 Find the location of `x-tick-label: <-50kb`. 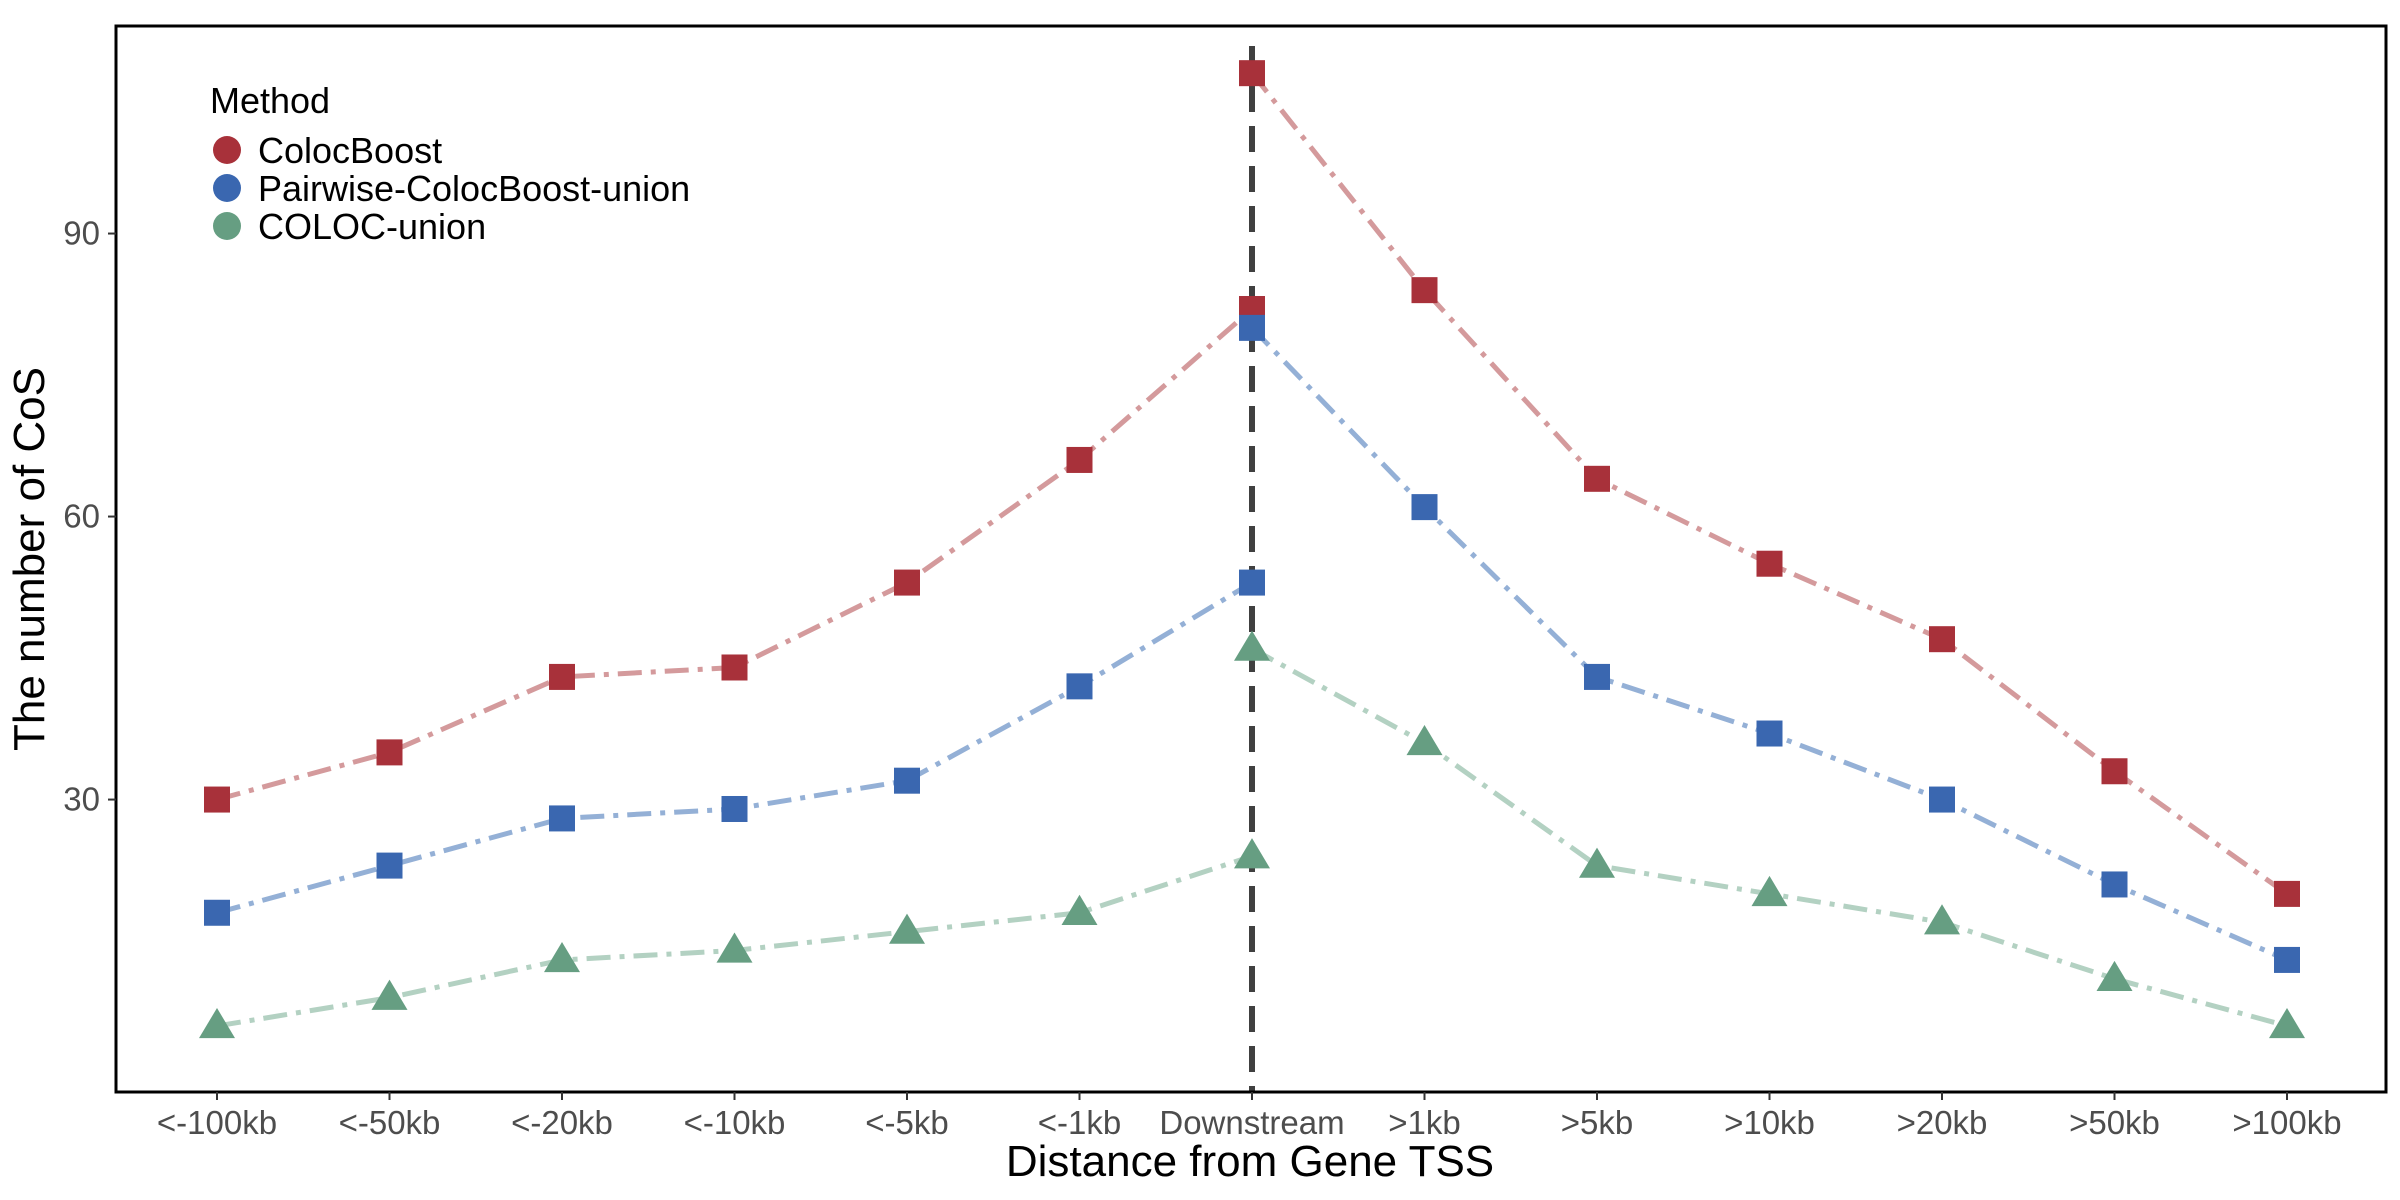

x-tick-label: <-50kb is located at coordinates (390, 1122).